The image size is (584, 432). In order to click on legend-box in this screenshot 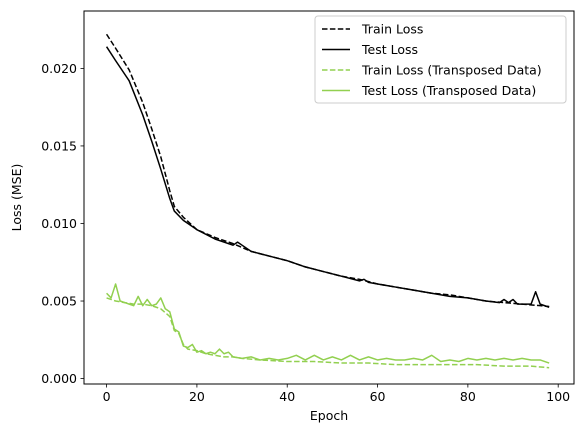, I will do `click(440, 59)`.